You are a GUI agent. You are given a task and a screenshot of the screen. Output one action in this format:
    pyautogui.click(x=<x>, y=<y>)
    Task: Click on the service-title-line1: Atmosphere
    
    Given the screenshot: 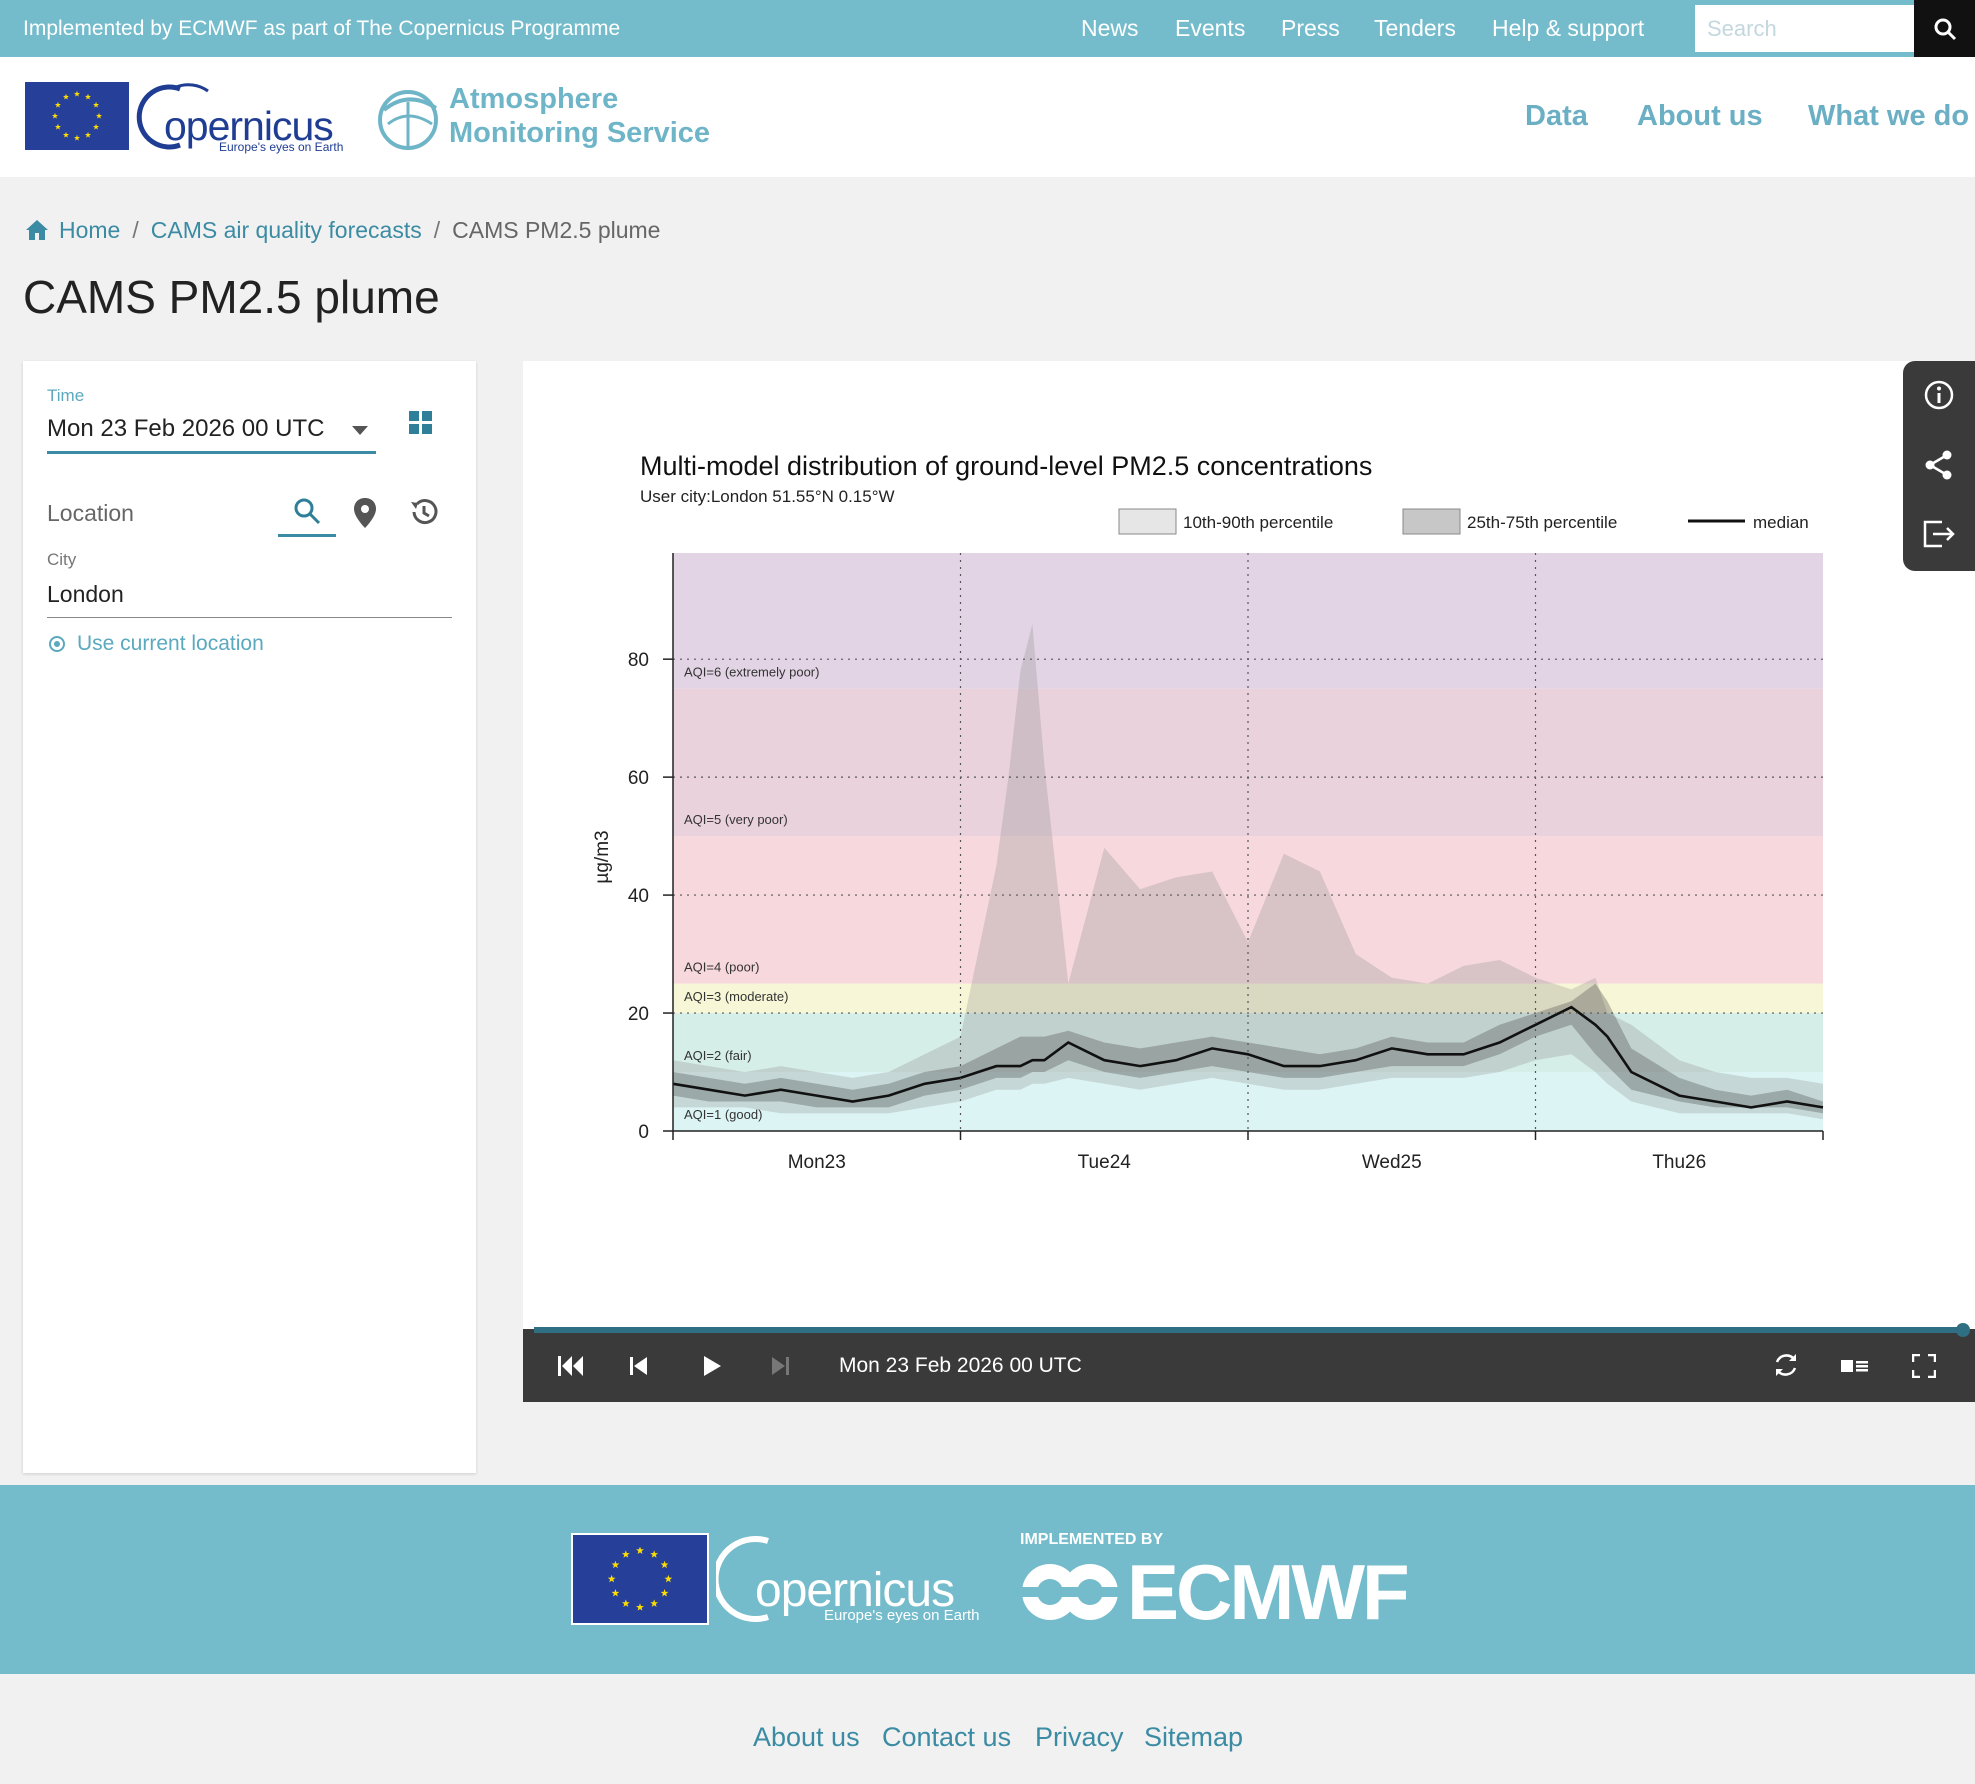 What is the action you would take?
    pyautogui.click(x=534, y=99)
    